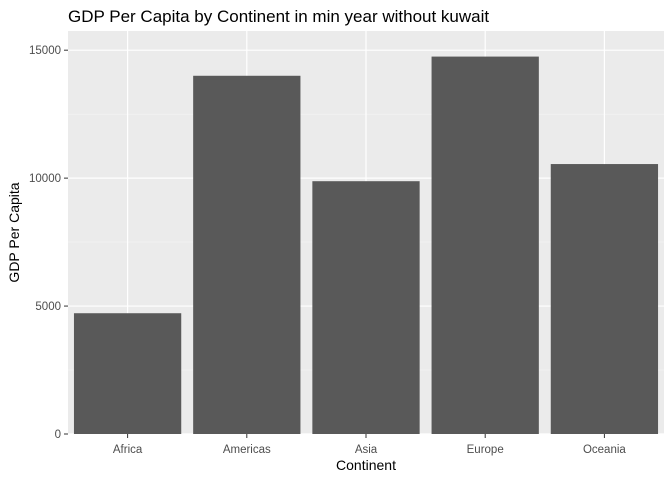 Image resolution: width=672 pixels, height=480 pixels. What do you see at coordinates (366, 465) in the screenshot?
I see `x-axis-title: Continent` at bounding box center [366, 465].